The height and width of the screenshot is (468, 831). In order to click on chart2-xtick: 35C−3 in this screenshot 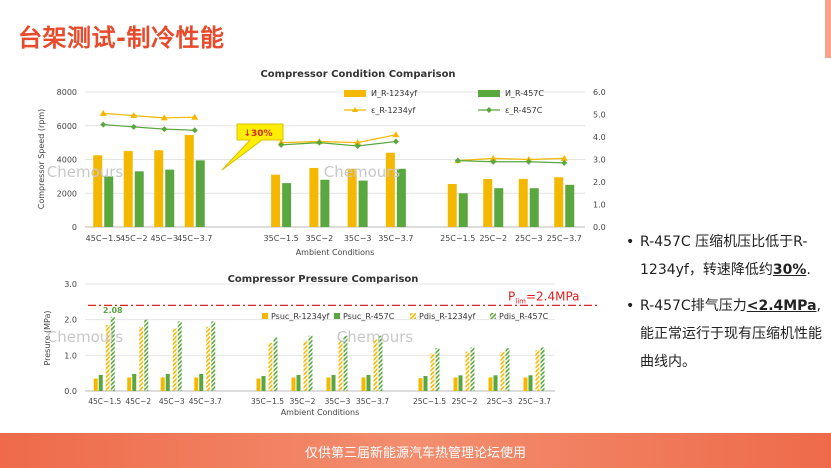, I will do `click(338, 401)`.